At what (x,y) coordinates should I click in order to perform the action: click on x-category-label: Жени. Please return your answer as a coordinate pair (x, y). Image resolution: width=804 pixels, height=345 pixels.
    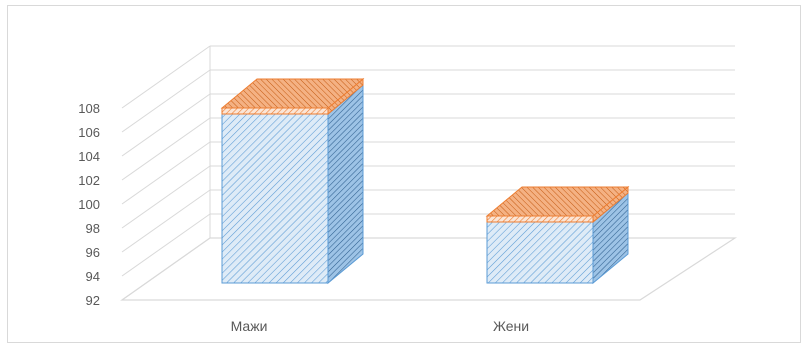
    Looking at the image, I should click on (511, 326).